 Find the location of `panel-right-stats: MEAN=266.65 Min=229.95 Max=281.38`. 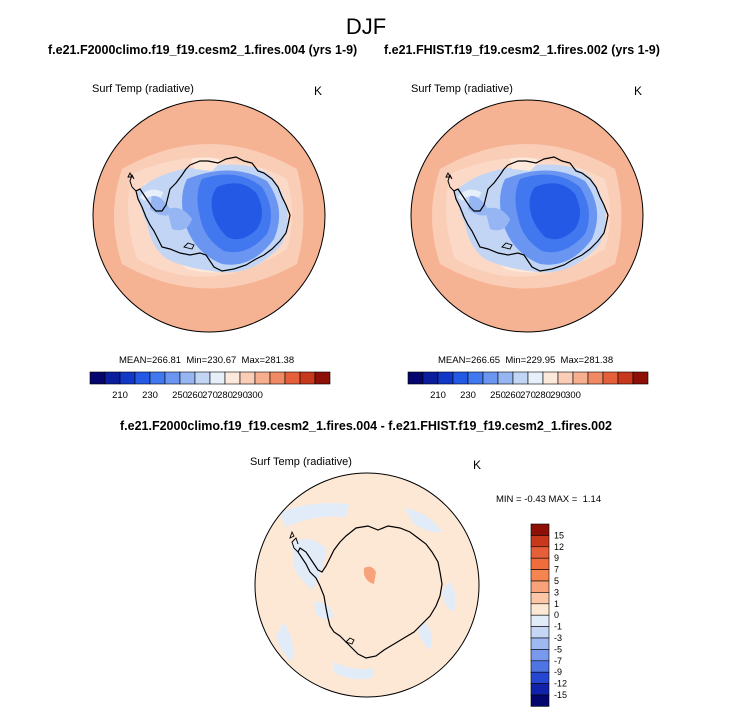

panel-right-stats: MEAN=266.65 Min=229.95 Max=281.38 is located at coordinates (526, 360).